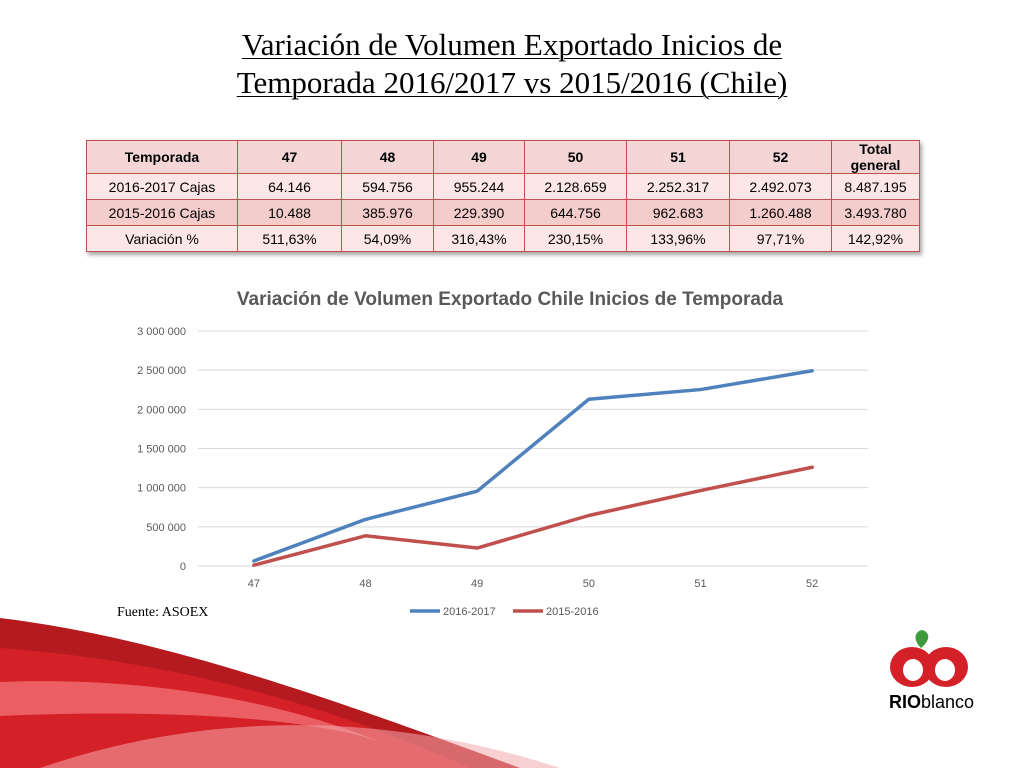  Describe the element at coordinates (575, 157) in the screenshot. I see `header-cell: 50` at that location.